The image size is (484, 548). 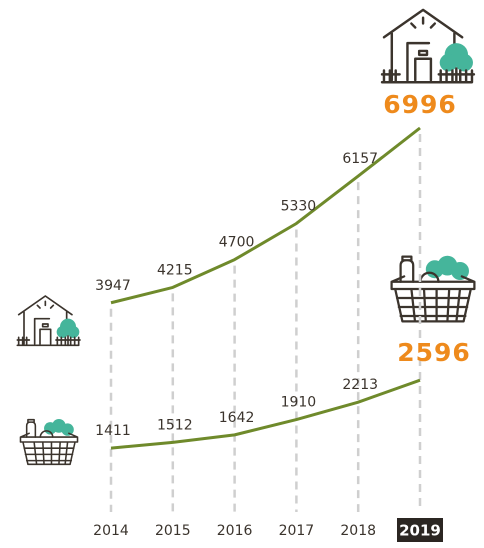 I want to click on highlight-box, so click(x=420, y=530).